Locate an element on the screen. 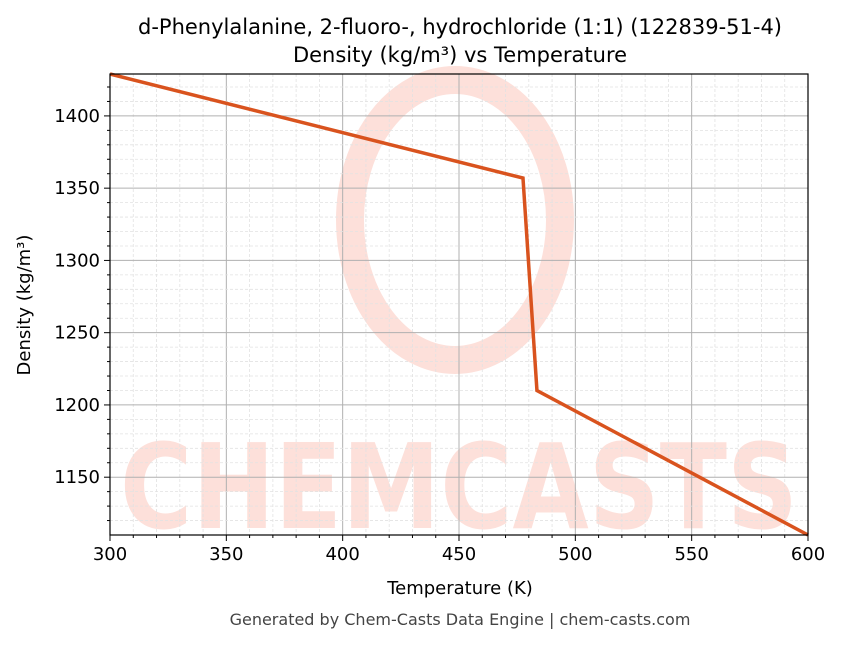 This screenshot has height=648, width=858. x-tick-label: 600 is located at coordinates (808, 554).